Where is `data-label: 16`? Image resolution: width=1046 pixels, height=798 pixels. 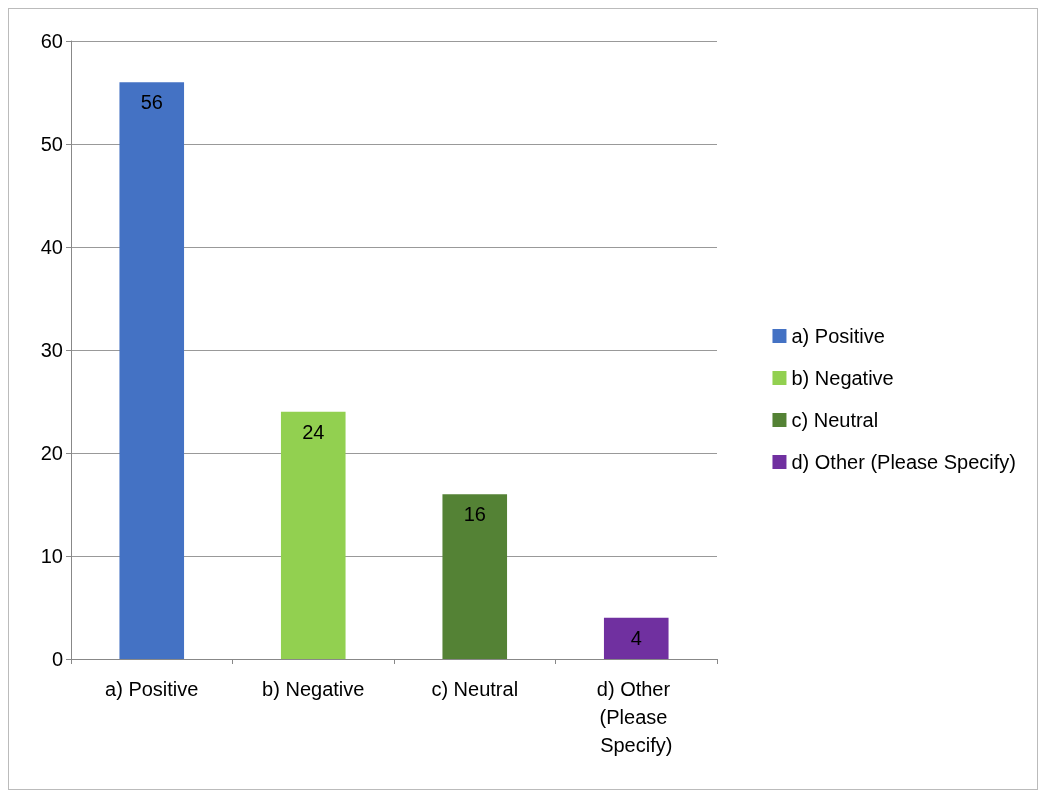 data-label: 16 is located at coordinates (474, 514).